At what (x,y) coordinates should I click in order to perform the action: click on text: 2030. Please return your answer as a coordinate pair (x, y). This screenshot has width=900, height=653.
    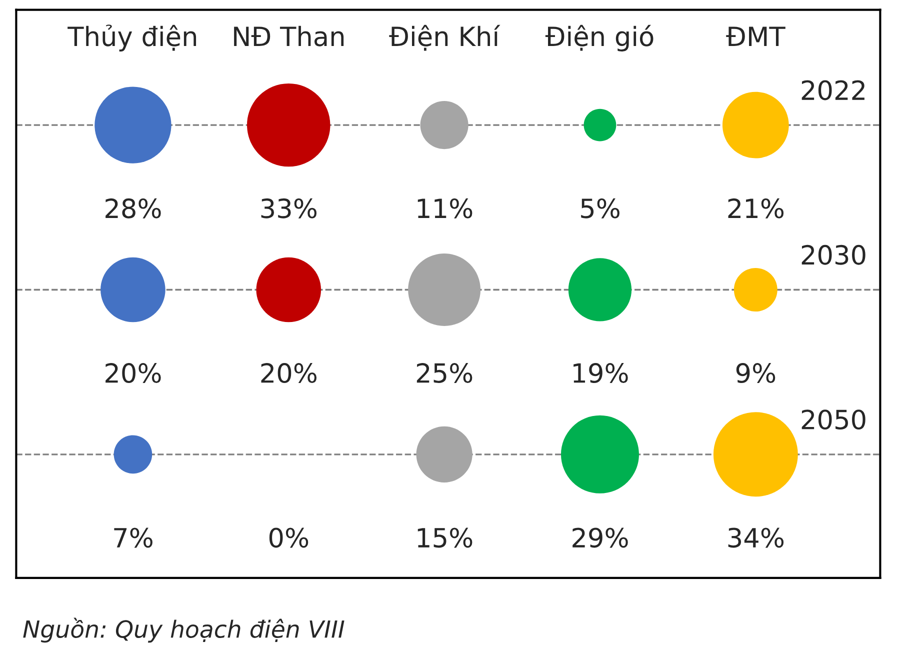
    Looking at the image, I should click on (834, 254).